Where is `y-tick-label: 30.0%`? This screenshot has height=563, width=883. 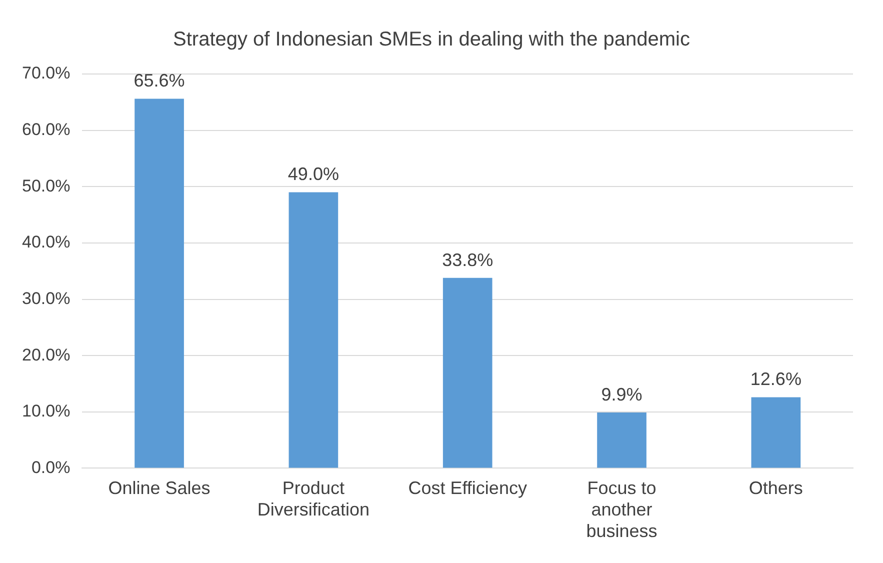 y-tick-label: 30.0% is located at coordinates (46, 298).